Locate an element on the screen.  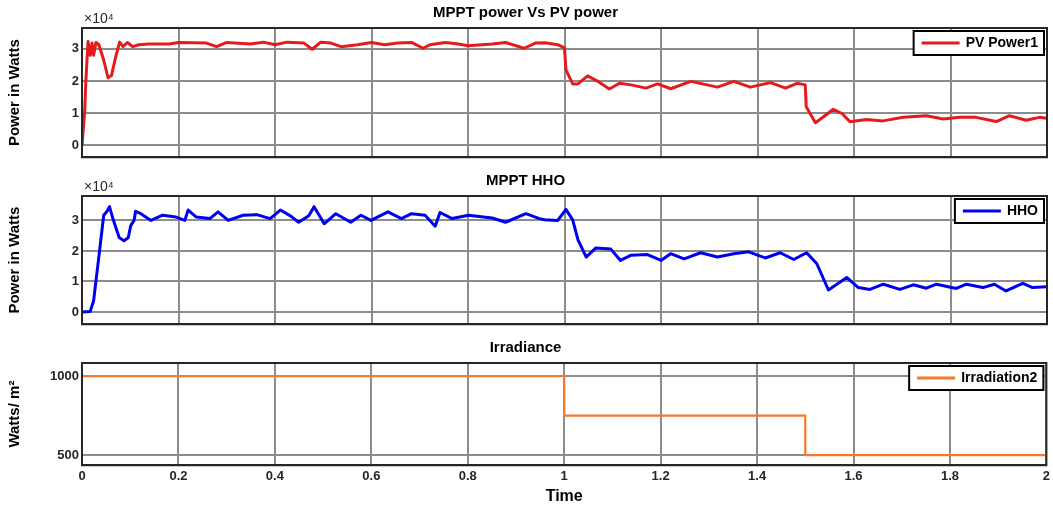
x-tick-label: 0.6 is located at coordinates (371, 475).